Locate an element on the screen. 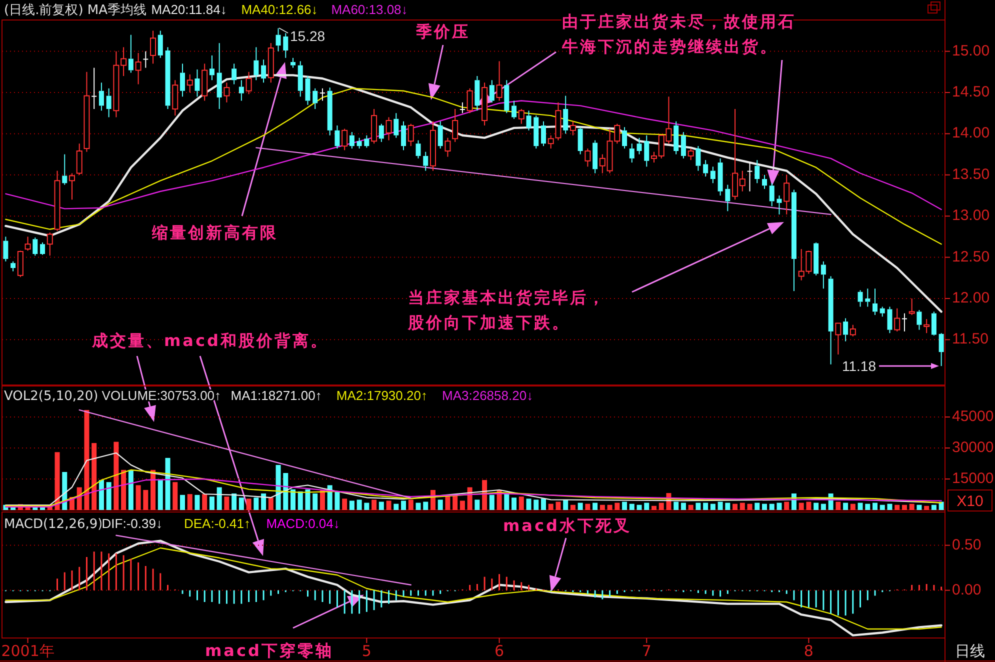 The height and width of the screenshot is (662, 995). y-tick-label: 45000 is located at coordinates (973, 416).